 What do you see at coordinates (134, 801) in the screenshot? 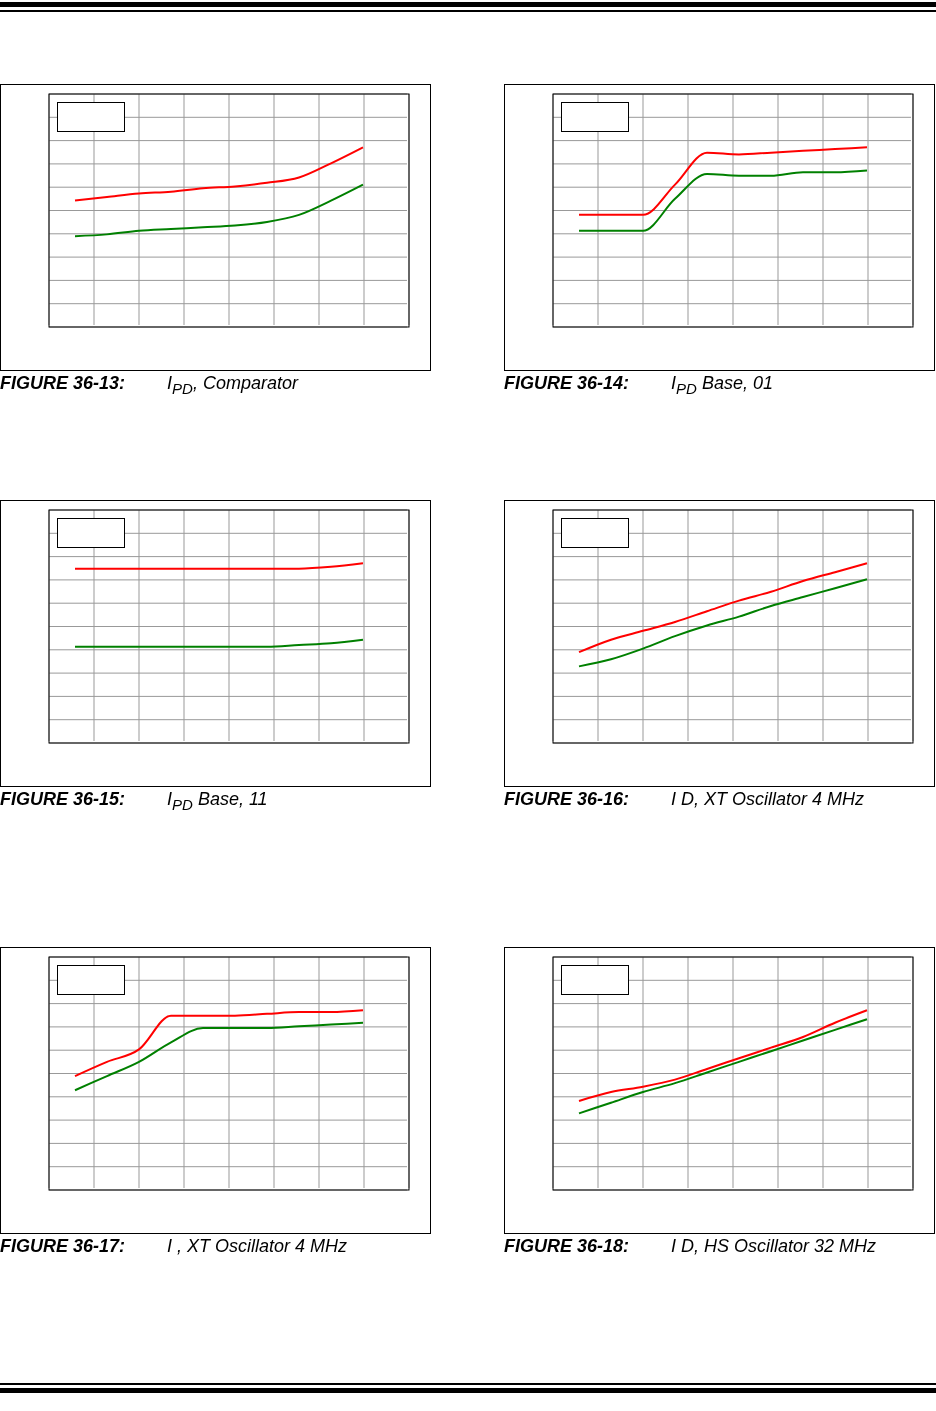
I see `chart-title: FIGURE 36-15: I$_{PD}$ Base, 11` at bounding box center [134, 801].